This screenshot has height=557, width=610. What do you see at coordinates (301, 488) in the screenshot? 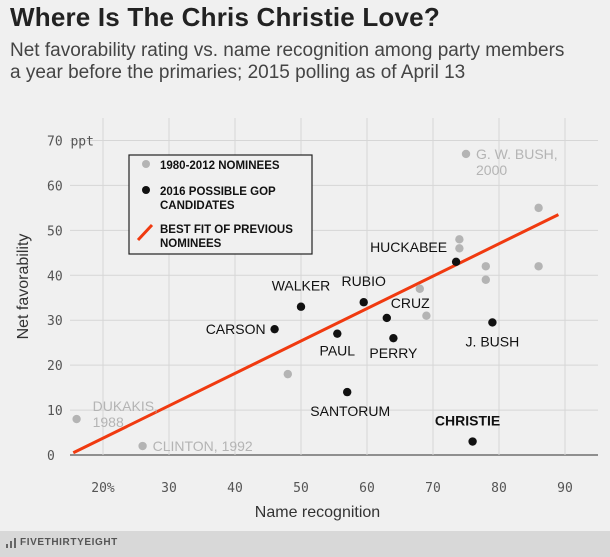
I see `x-tick-label: 50` at bounding box center [301, 488].